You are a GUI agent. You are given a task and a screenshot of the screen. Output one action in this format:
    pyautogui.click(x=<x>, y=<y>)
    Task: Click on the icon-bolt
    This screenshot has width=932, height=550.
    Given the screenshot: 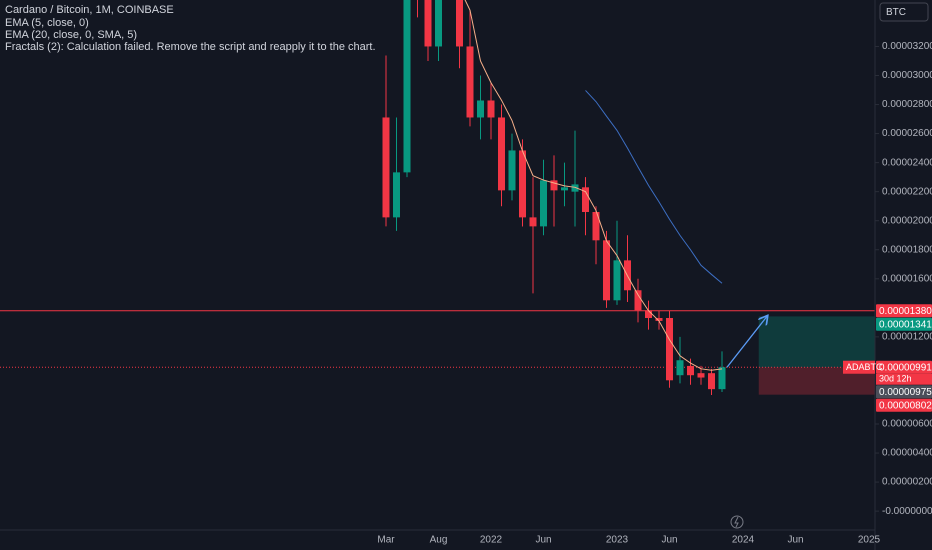 What is the action you would take?
    pyautogui.click(x=736, y=522)
    